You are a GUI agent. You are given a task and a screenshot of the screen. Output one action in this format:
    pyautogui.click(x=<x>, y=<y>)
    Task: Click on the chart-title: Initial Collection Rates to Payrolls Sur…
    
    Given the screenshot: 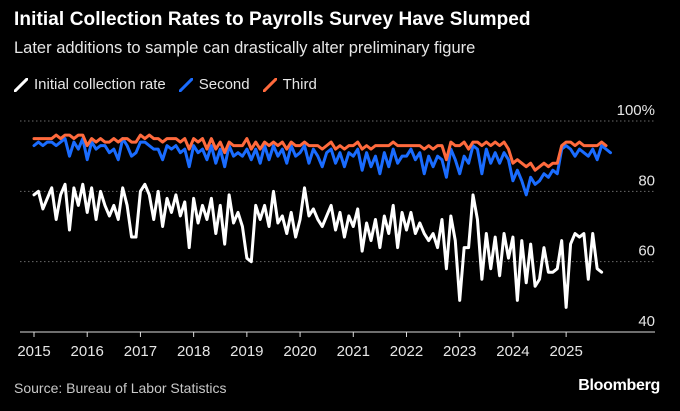 What is the action you would take?
    pyautogui.click(x=272, y=19)
    